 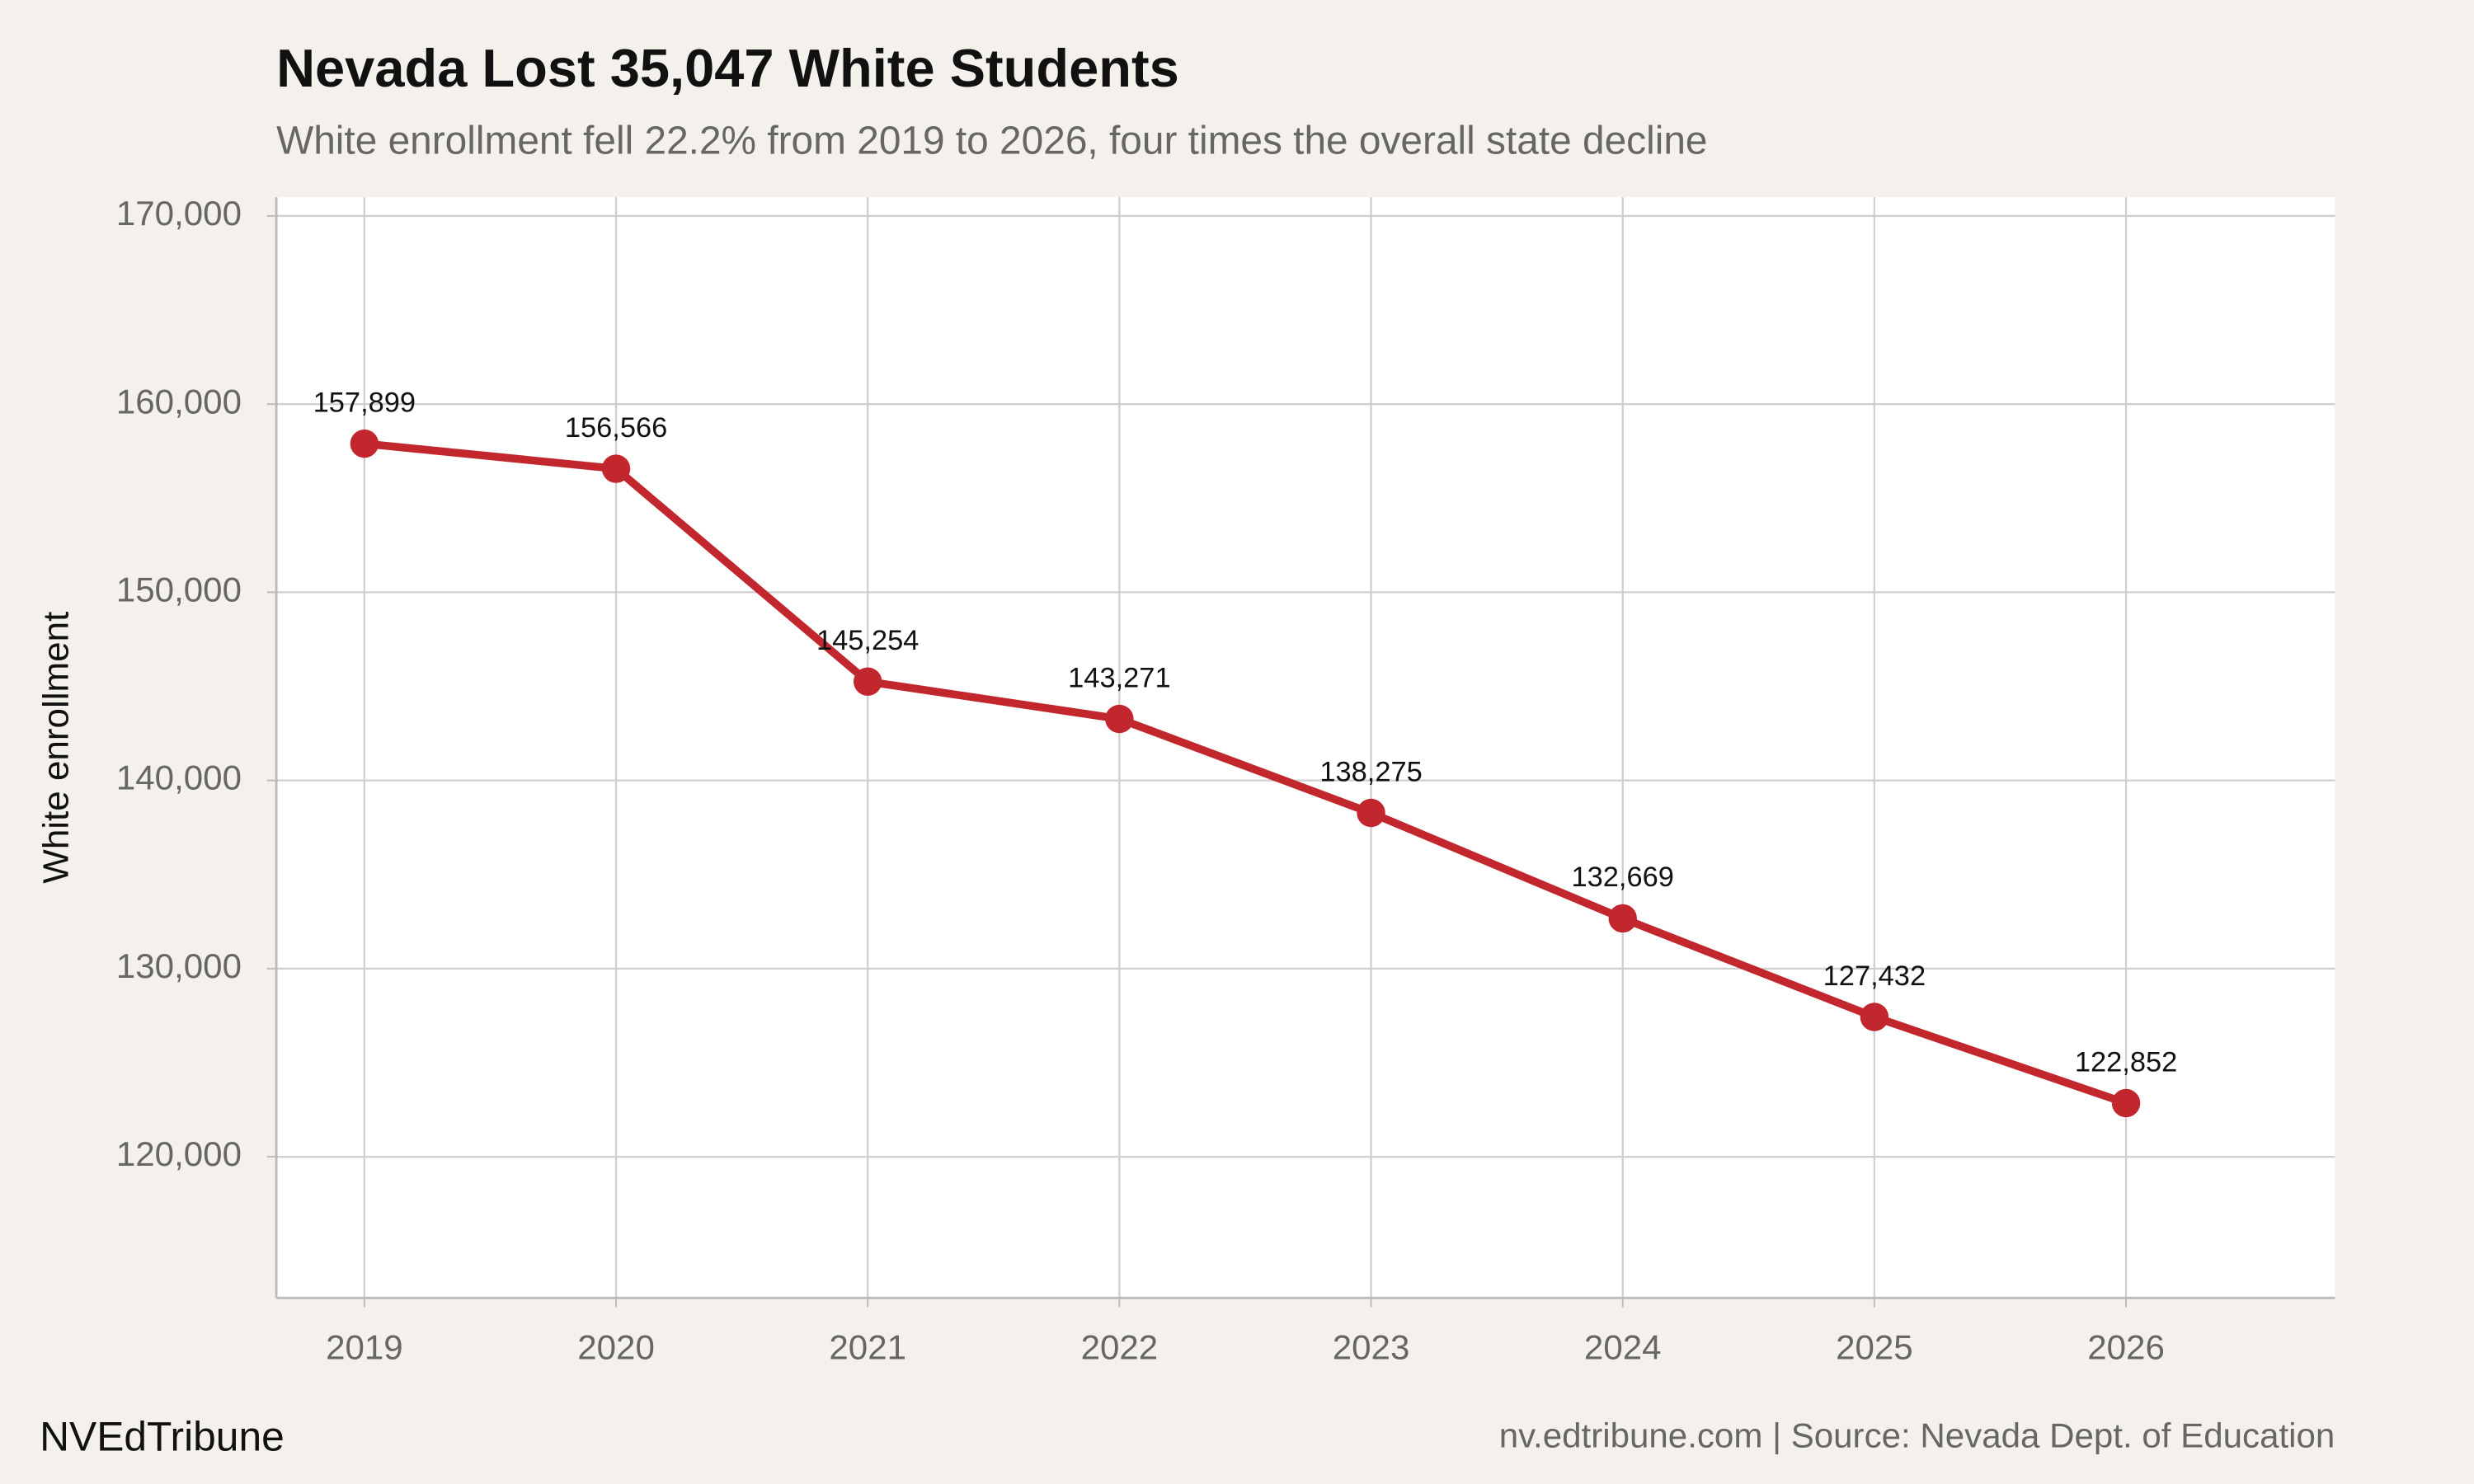 What do you see at coordinates (2126, 1062) in the screenshot?
I see `data-label: 122,852` at bounding box center [2126, 1062].